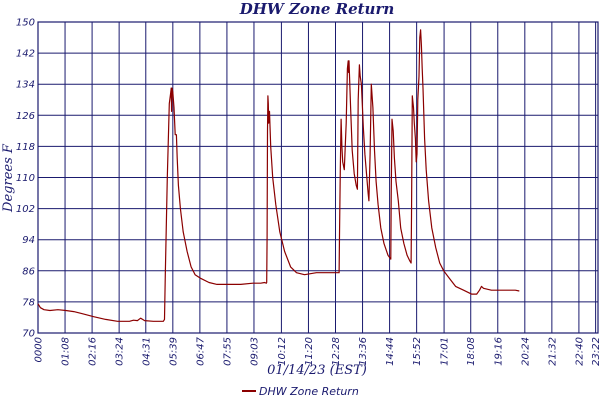 Image resolution: width=600 pixels, height=400 pixels. What do you see at coordinates (282, 351) in the screenshot?
I see `x-tick-label: 10:12` at bounding box center [282, 351].